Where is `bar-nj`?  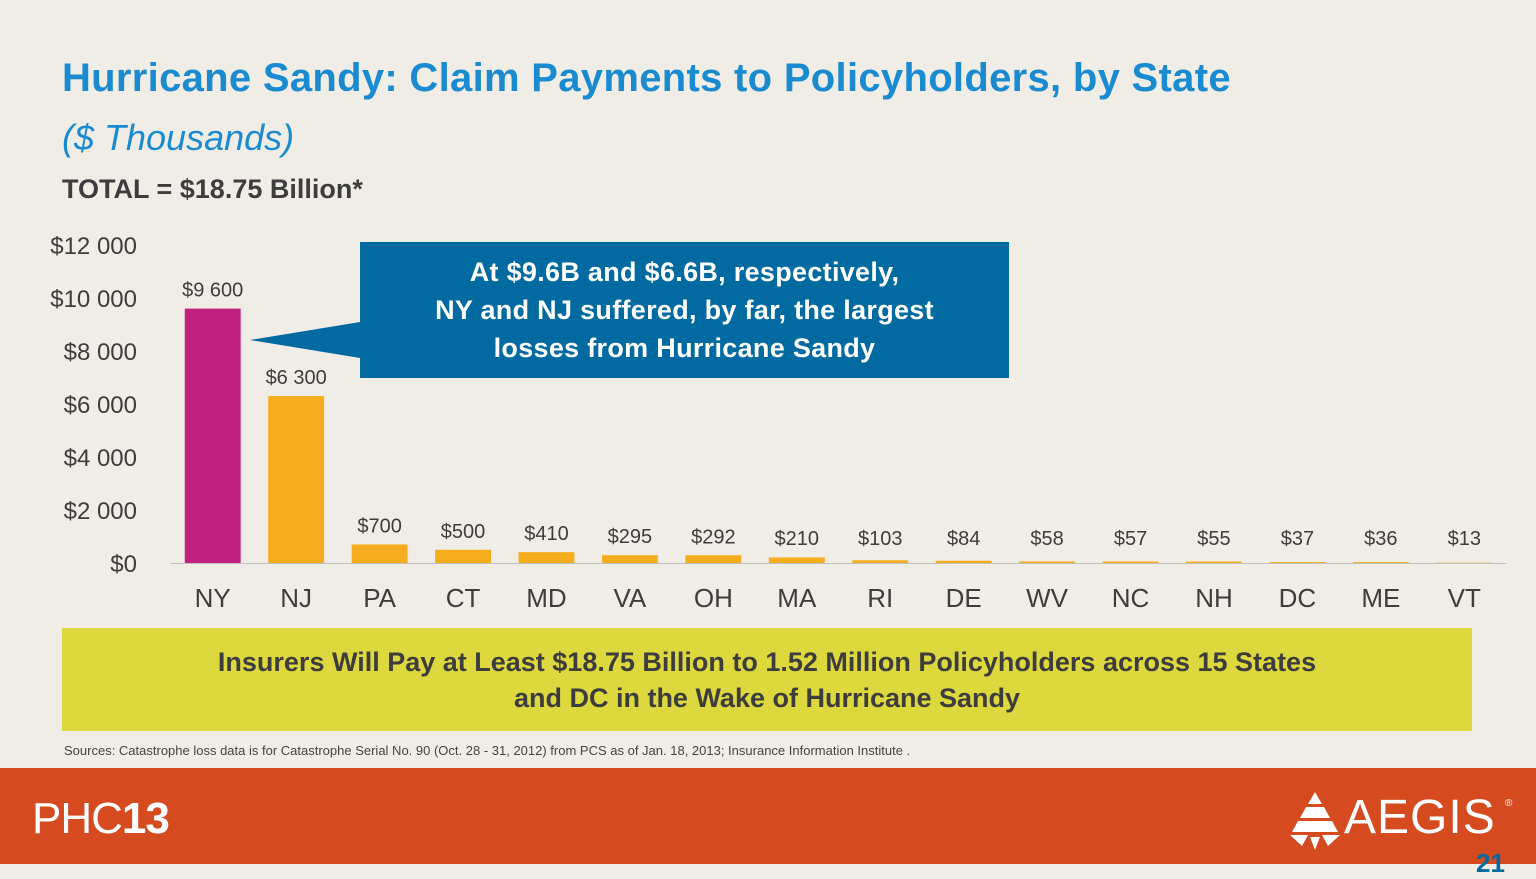 bar-nj is located at coordinates (296, 479).